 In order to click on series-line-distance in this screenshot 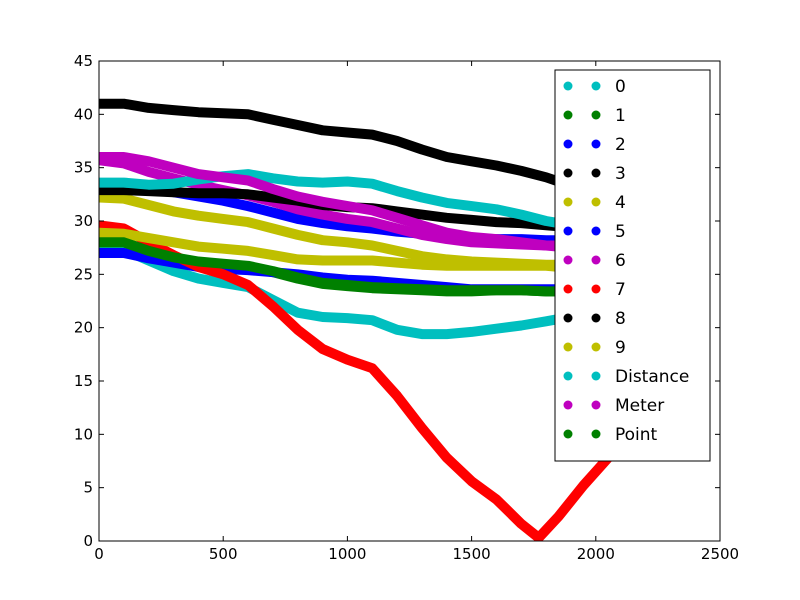, I will do `click(331, 199)`.